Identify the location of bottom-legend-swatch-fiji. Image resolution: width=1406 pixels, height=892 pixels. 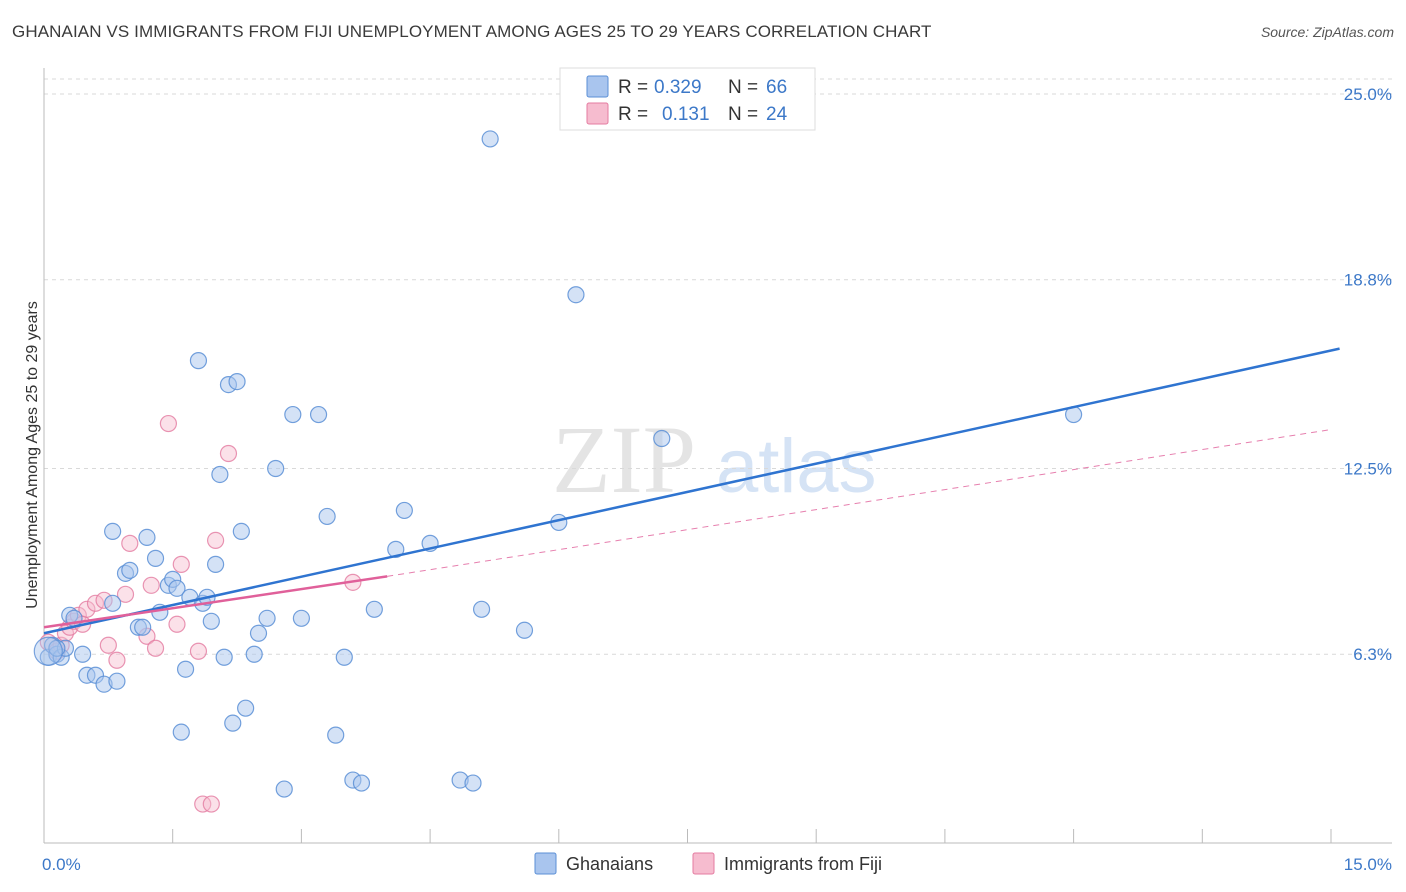
(703, 863).